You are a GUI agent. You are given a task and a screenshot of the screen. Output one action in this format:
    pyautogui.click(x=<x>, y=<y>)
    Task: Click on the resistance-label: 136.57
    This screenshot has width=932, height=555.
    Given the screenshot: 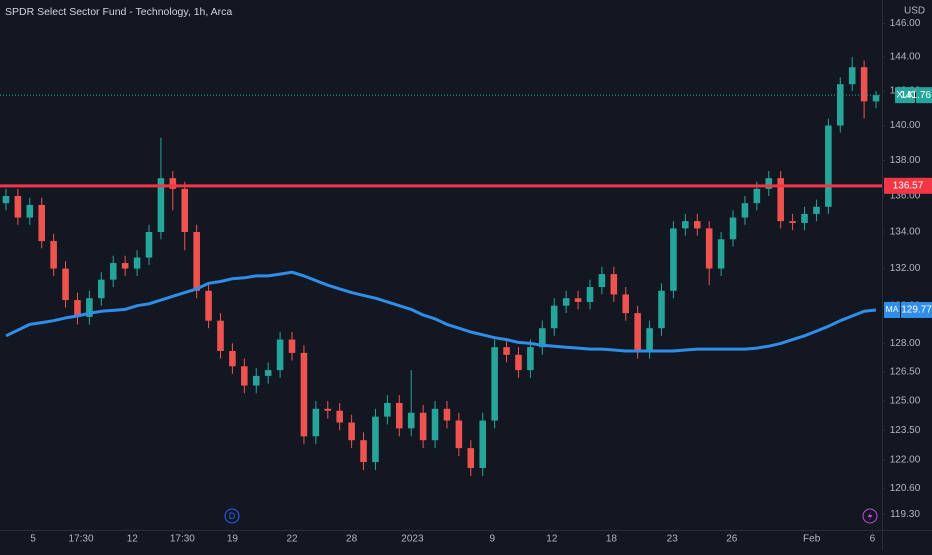 What is the action you would take?
    pyautogui.click(x=908, y=185)
    